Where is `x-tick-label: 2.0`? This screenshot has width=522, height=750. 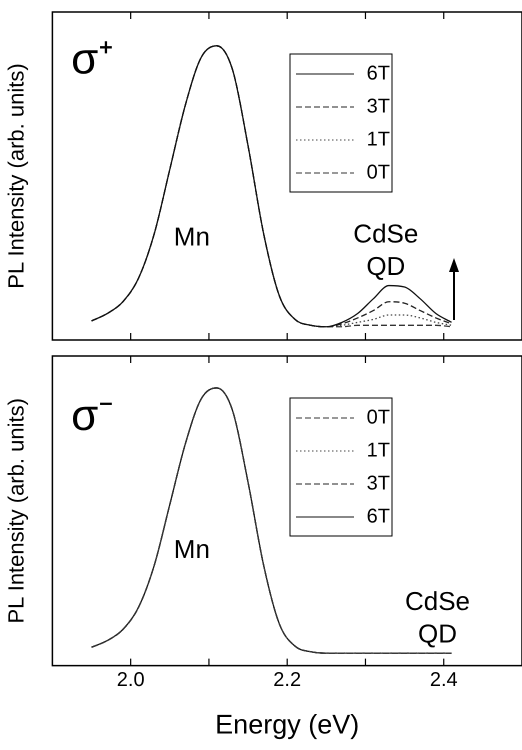
x-tick-label: 2.0 is located at coordinates (130, 680).